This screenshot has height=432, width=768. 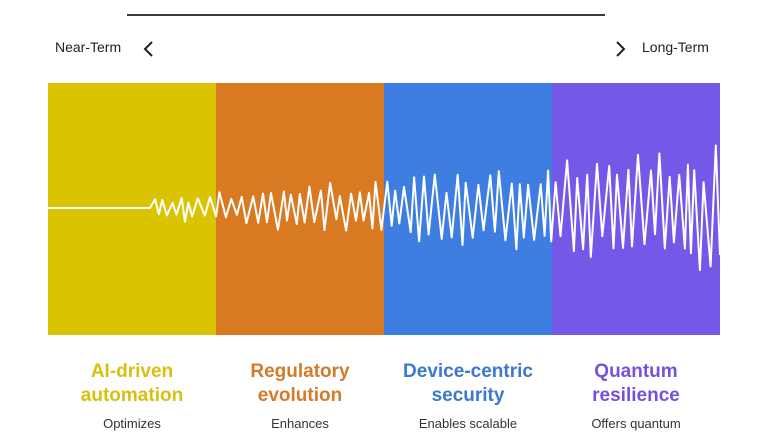 What do you see at coordinates (149, 49) in the screenshot?
I see `chevron-left-icon` at bounding box center [149, 49].